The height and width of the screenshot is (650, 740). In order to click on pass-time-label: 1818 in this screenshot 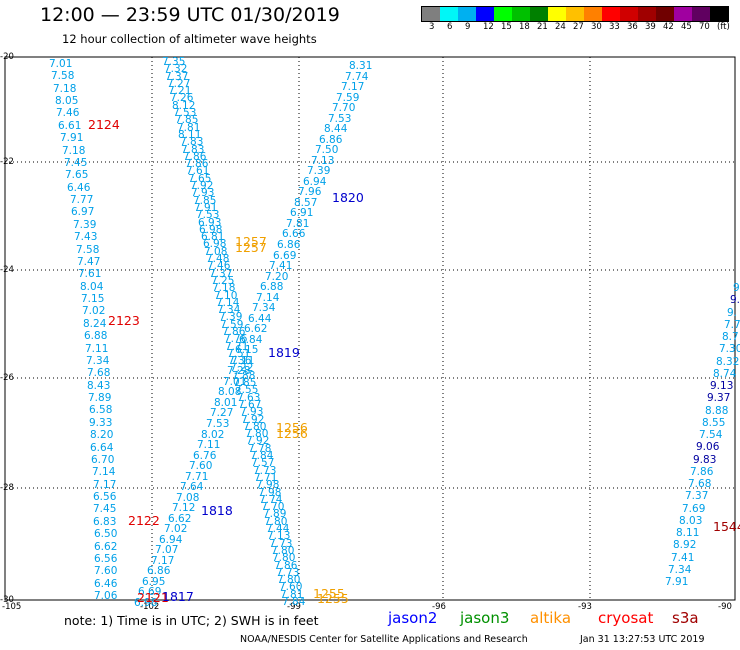, I will do `click(217, 510)`.